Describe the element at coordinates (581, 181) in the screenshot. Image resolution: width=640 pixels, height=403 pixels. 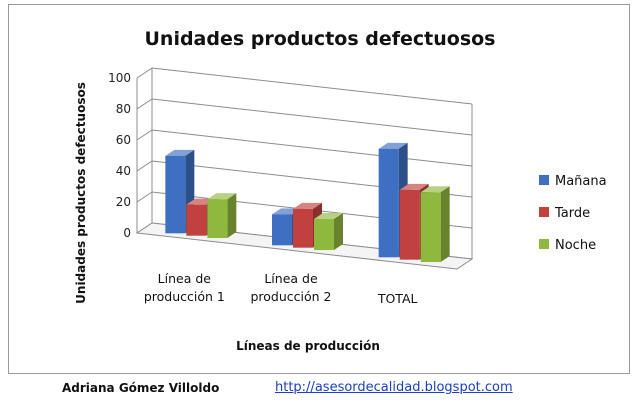
I see `legend-label: Mañana` at that location.